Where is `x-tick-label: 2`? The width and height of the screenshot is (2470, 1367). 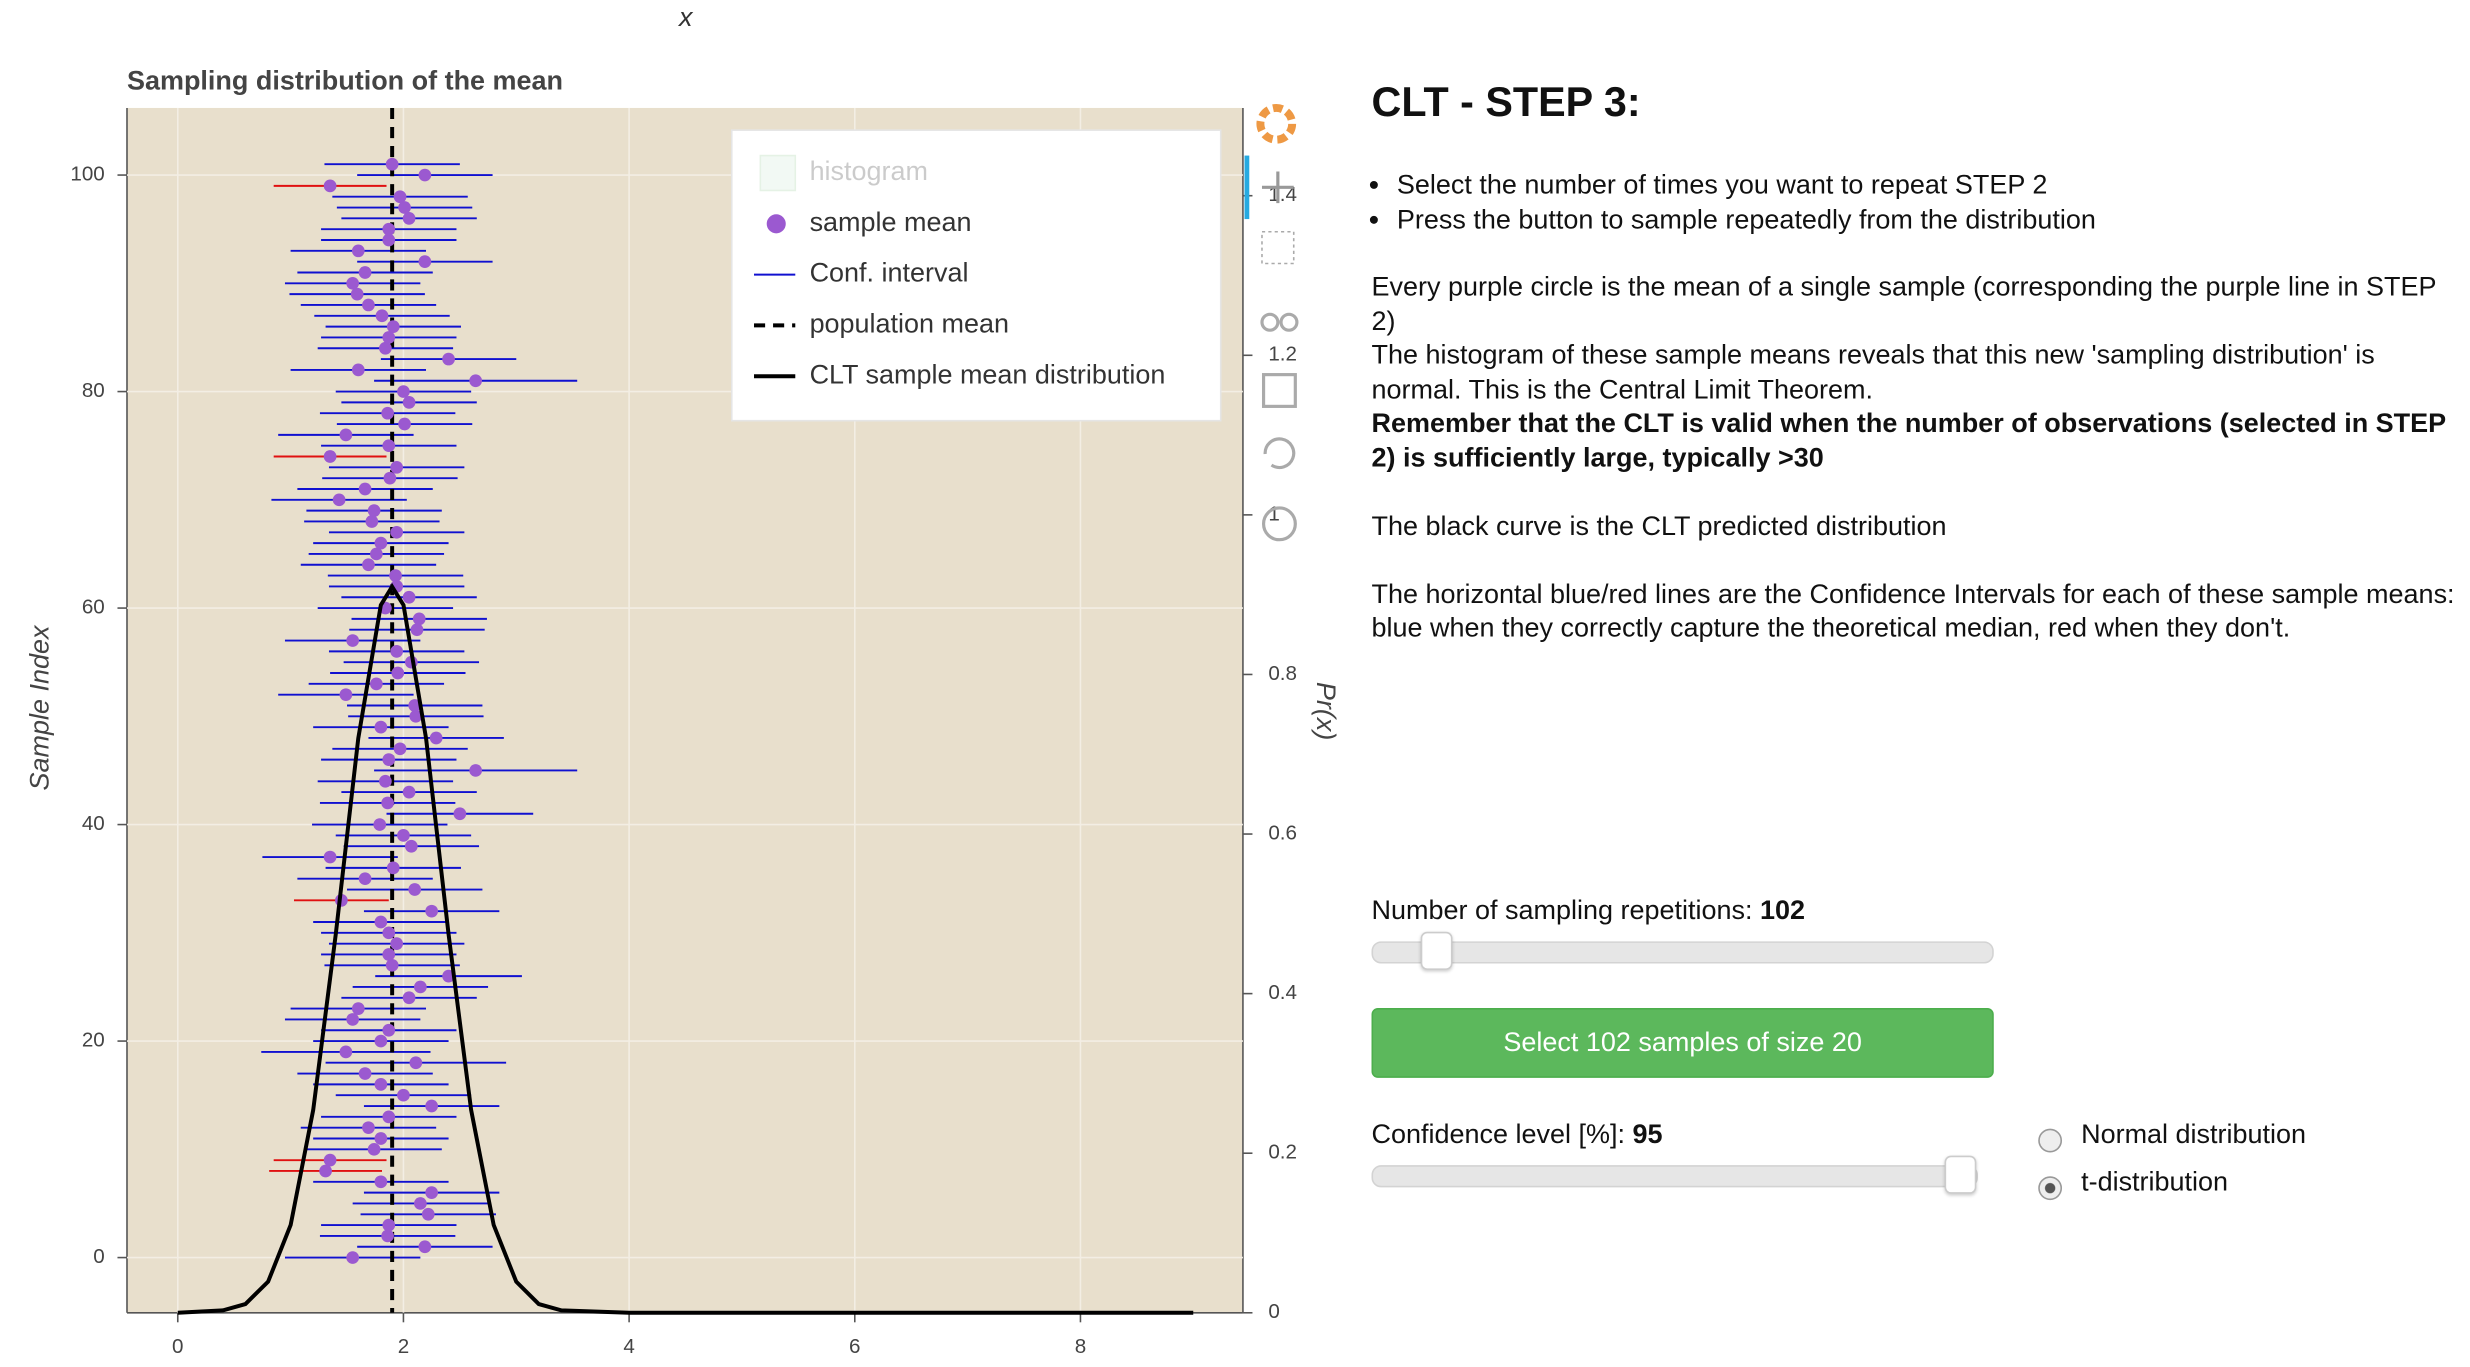
x-tick-label: 2 is located at coordinates (403, 1346).